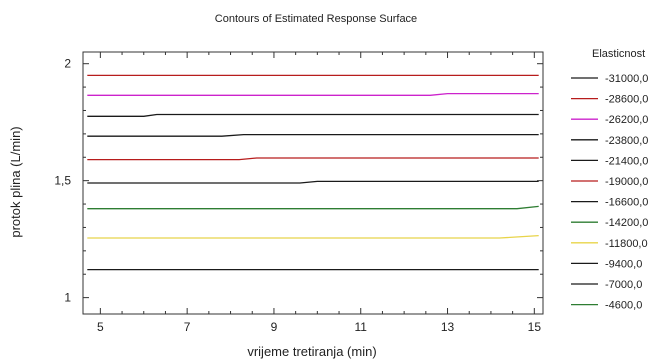  Describe the element at coordinates (535, 327) in the screenshot. I see `x-tick-label: 15` at that location.